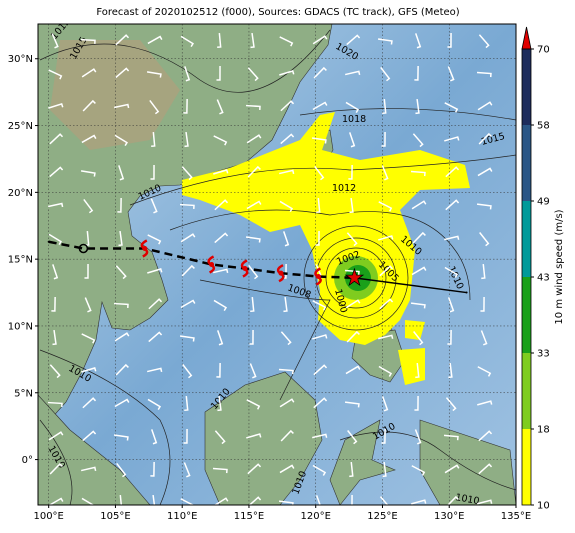  What do you see at coordinates (526, 467) in the screenshot?
I see `colorbar-band` at bounding box center [526, 467].